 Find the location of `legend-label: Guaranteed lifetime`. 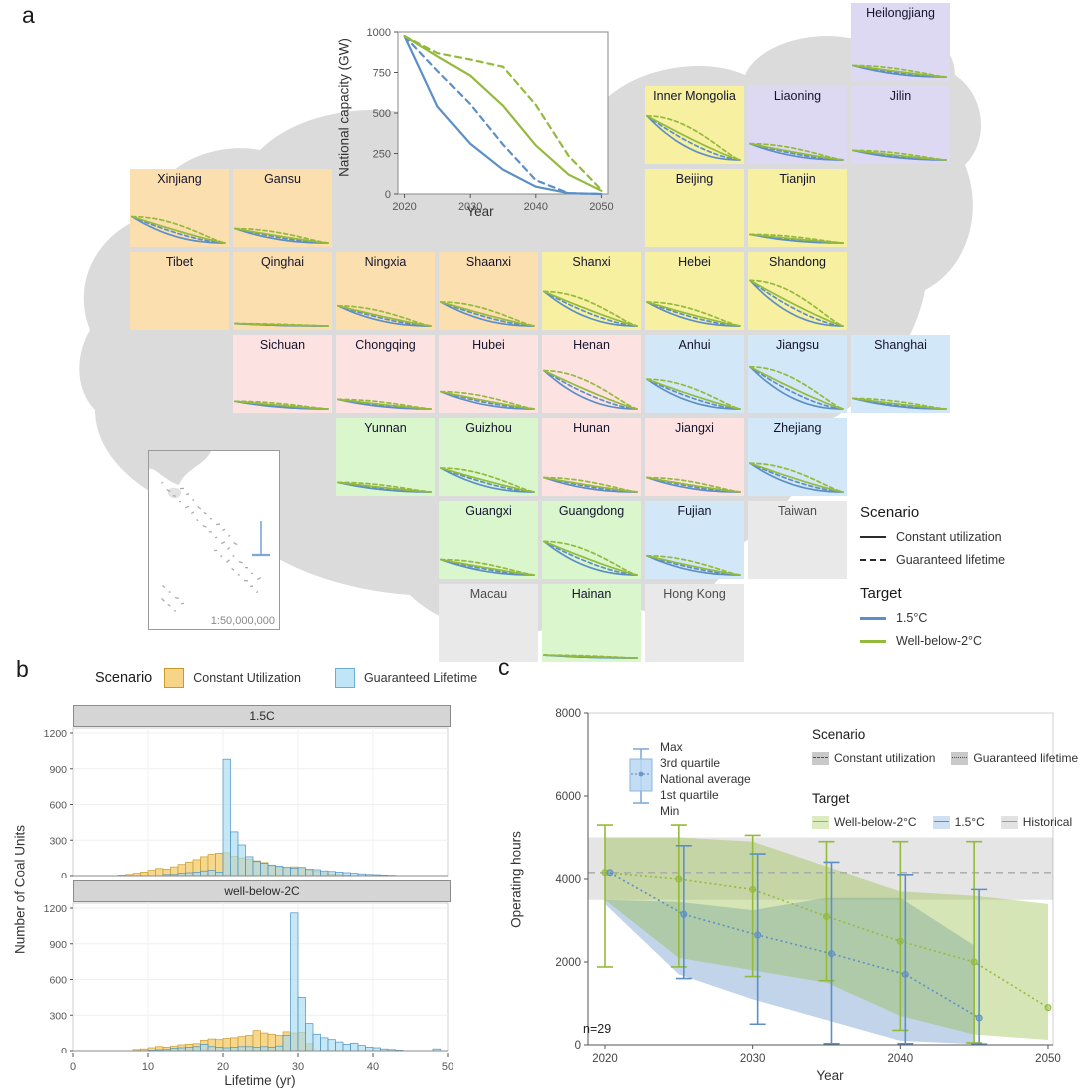

legend-label: Guaranteed lifetime is located at coordinates (1026, 758).